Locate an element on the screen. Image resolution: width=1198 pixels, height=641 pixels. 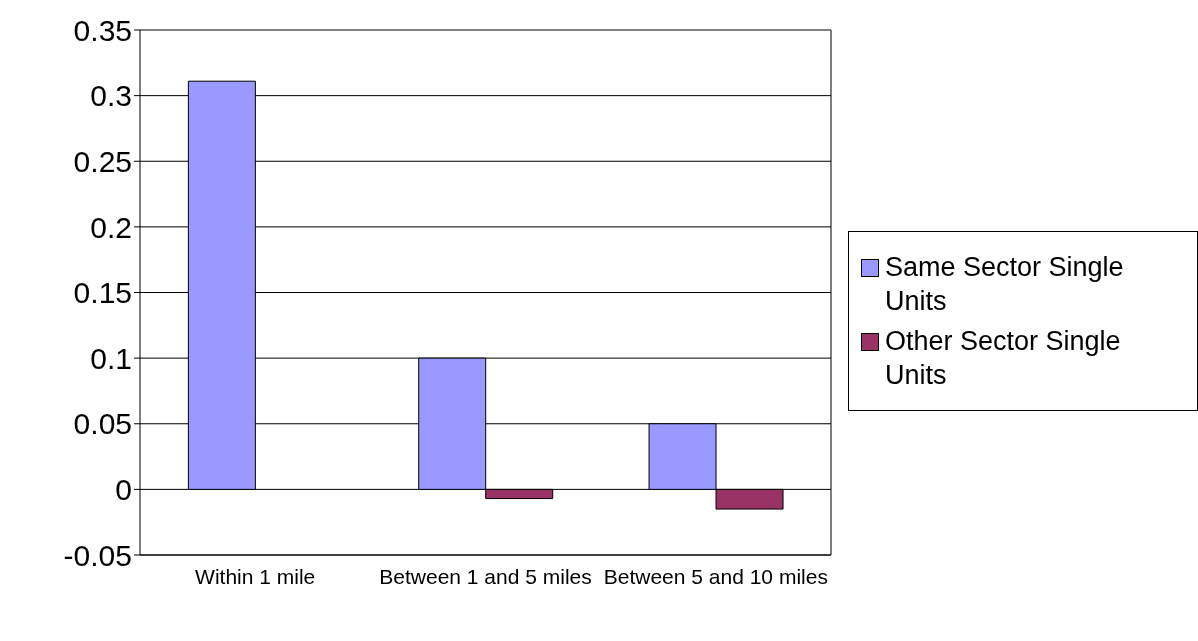
y-tick-label: 0.15 is located at coordinates (102, 293).